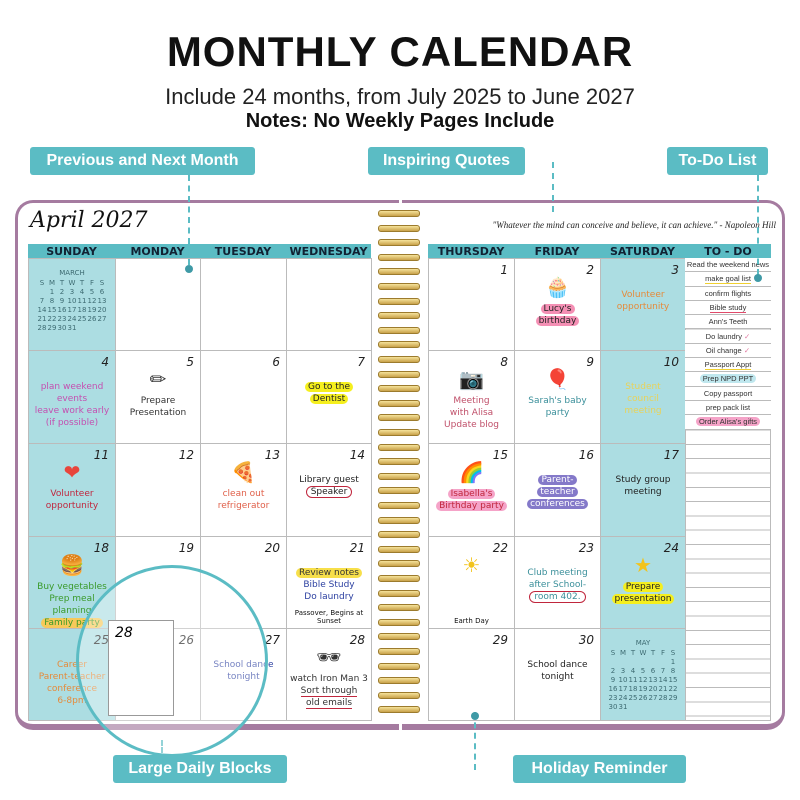  I want to click on mini-dow: F, so click(92, 283).